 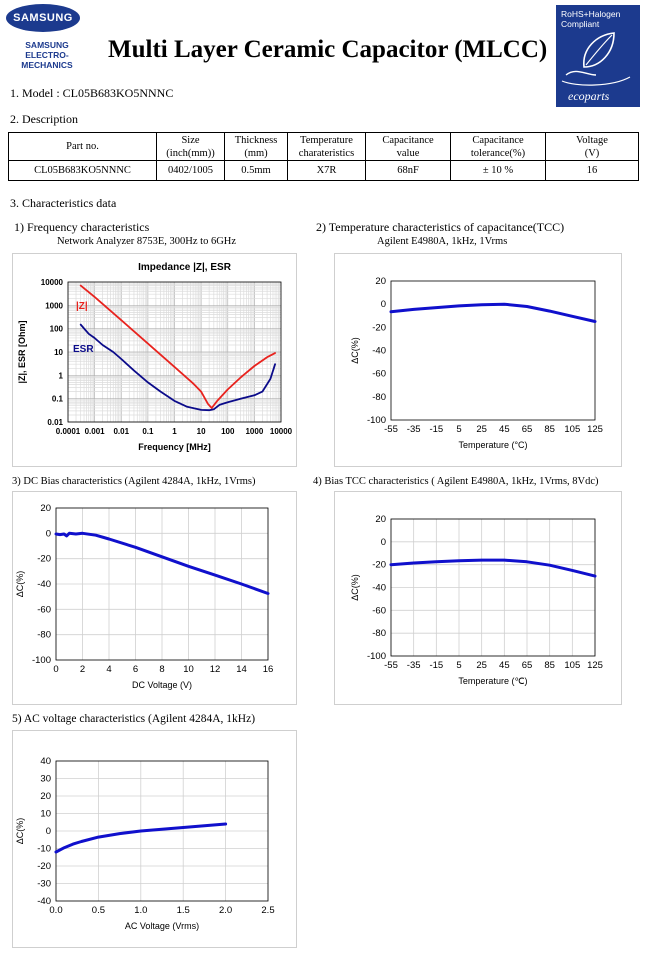 What do you see at coordinates (45, 761) in the screenshot?
I see `y-tick-label: 40` at bounding box center [45, 761].